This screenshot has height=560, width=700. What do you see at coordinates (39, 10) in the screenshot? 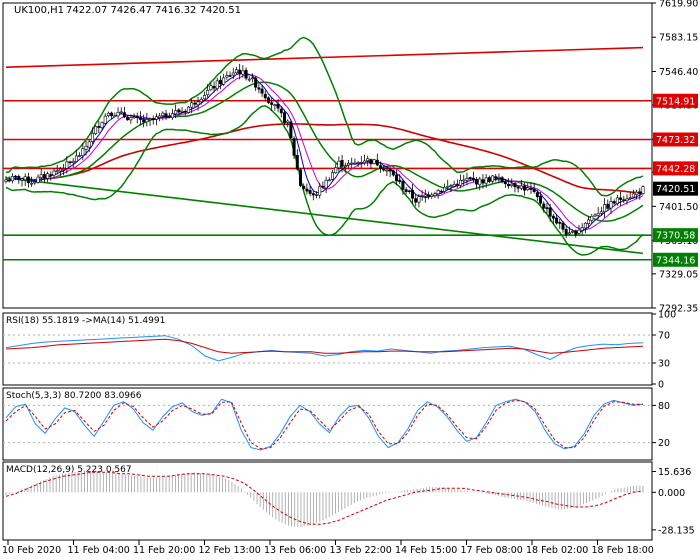
I see `price-header-symbol: UK100,H1` at bounding box center [39, 10].